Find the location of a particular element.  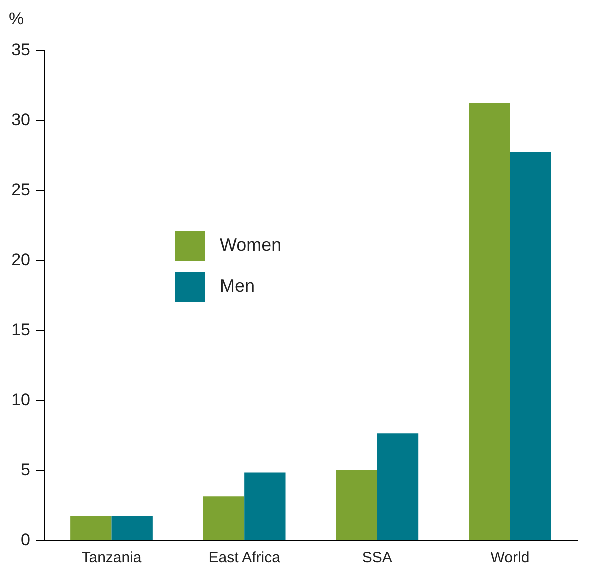

y-tick-label: 0 is located at coordinates (25, 540).